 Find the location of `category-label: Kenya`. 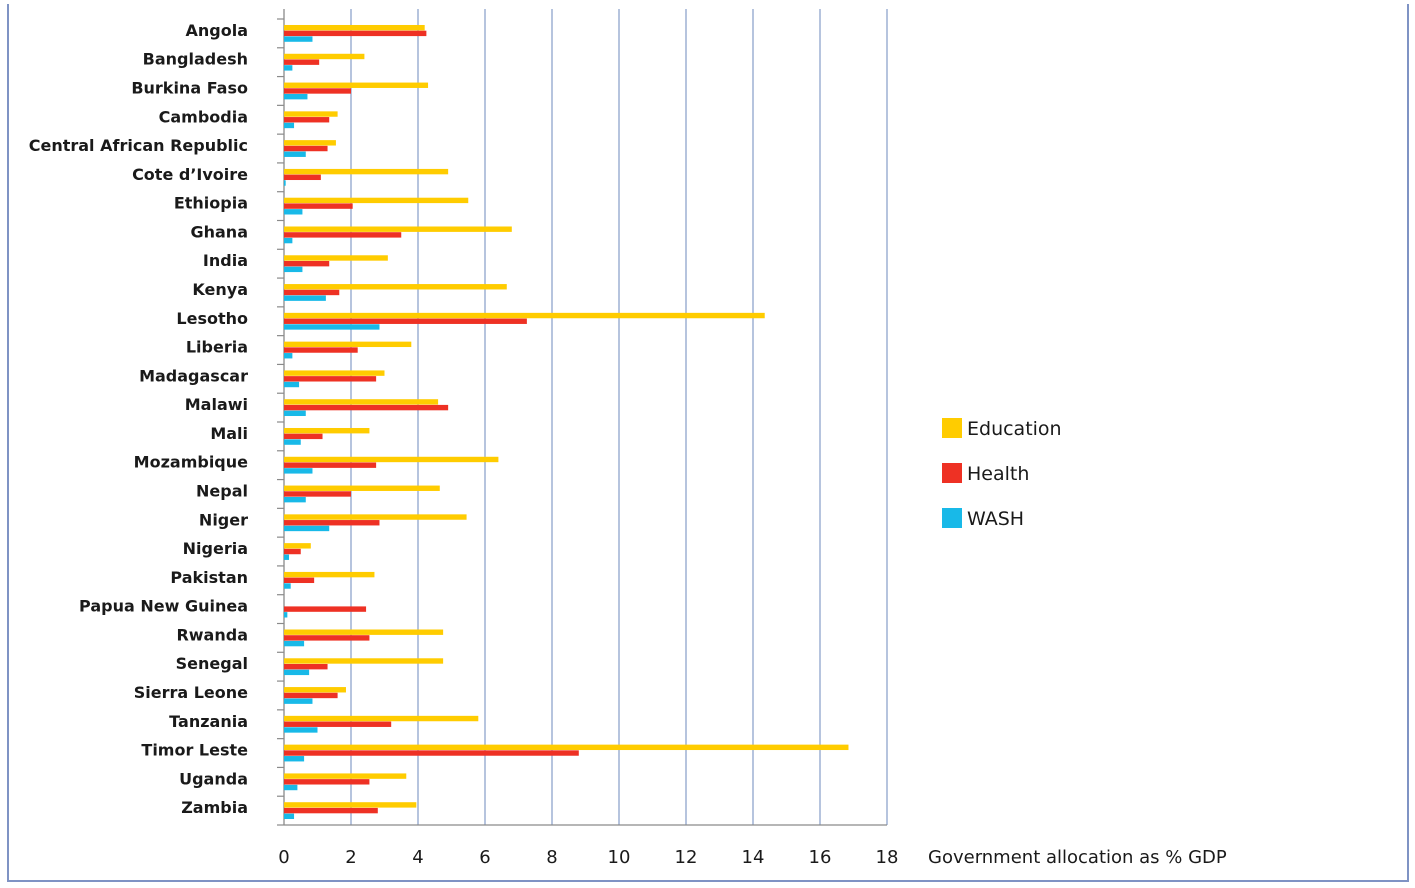

category-label: Kenya is located at coordinates (220, 289).